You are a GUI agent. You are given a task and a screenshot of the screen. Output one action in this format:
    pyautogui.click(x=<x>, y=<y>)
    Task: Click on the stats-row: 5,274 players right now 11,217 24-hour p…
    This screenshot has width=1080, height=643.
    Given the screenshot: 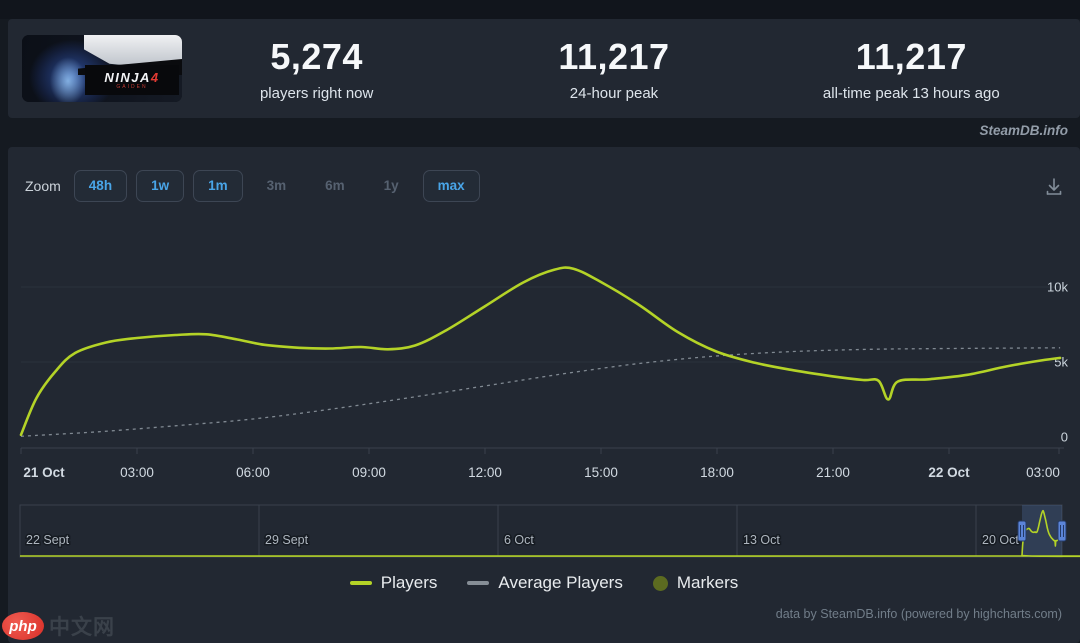 What is the action you would take?
    pyautogui.click(x=614, y=68)
    